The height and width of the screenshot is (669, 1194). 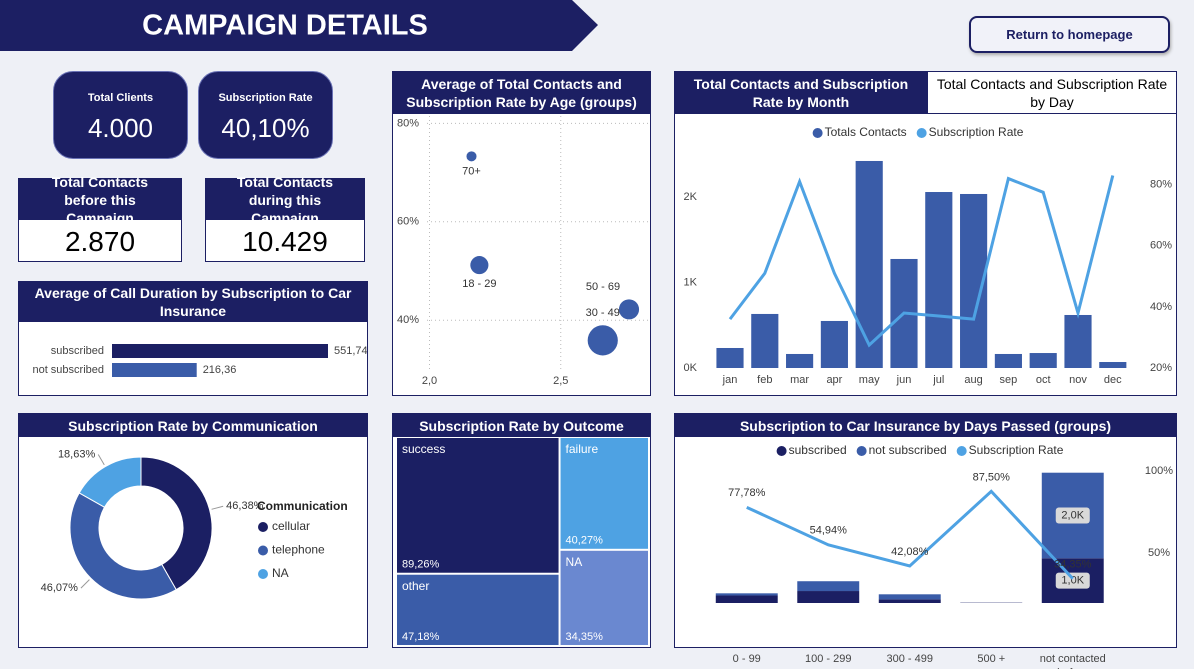 I want to click on kpi-label: Total Clients, so click(x=120, y=98).